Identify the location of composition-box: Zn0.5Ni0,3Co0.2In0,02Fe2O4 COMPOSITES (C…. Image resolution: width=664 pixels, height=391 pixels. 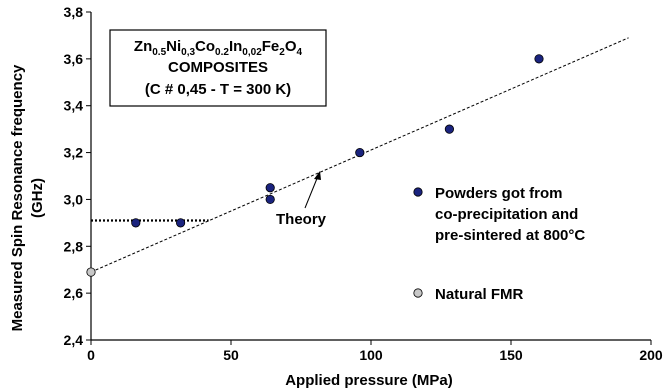
(218, 68).